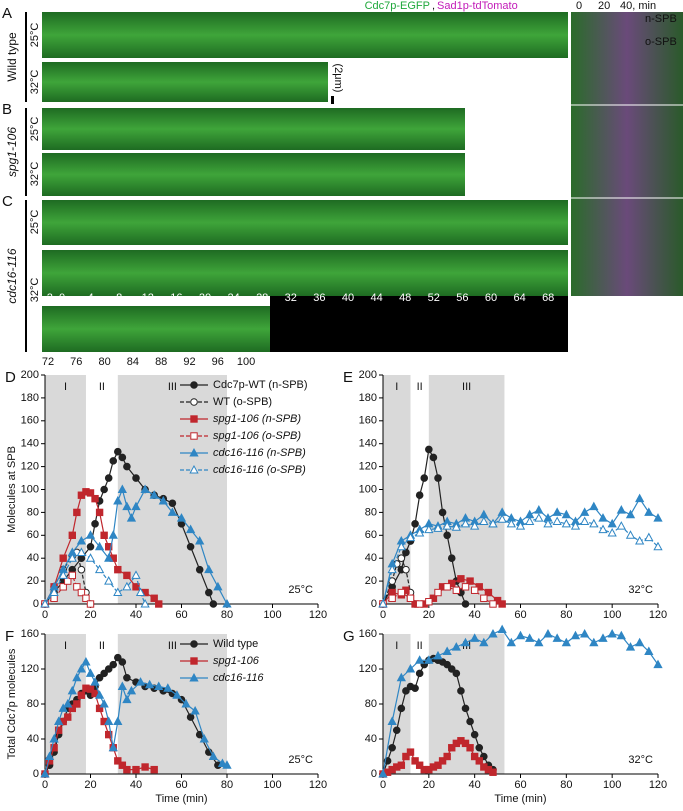  What do you see at coordinates (566, 615) in the screenshot?
I see `x-tick-label: 80` at bounding box center [566, 615].